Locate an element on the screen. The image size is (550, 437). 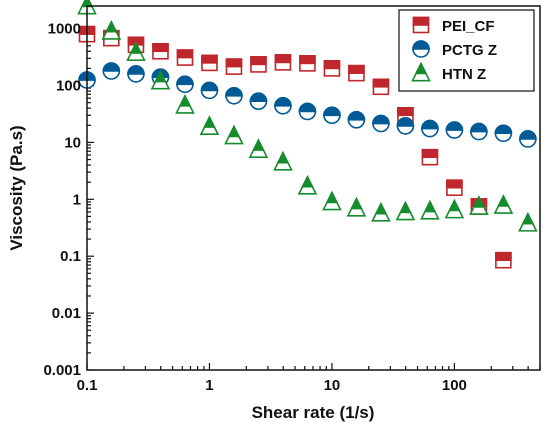
x-tick-label: 100 is located at coordinates (454, 385).